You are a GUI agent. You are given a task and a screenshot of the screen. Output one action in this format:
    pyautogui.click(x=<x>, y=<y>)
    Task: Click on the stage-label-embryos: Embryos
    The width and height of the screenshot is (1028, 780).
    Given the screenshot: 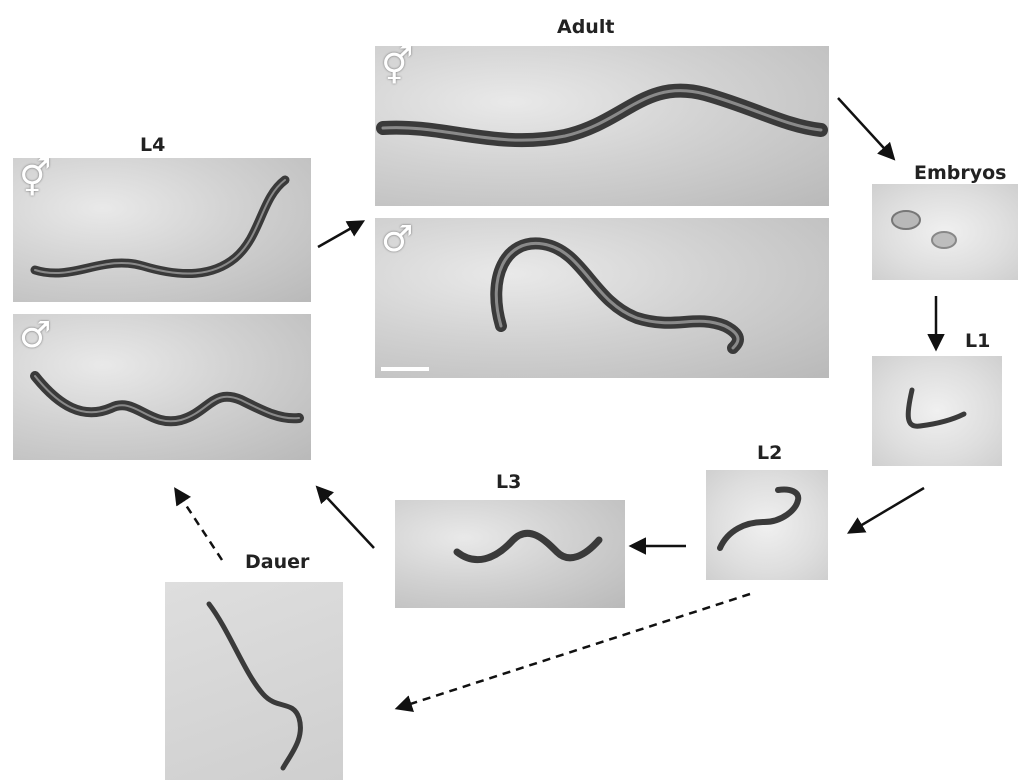 What is the action you would take?
    pyautogui.click(x=960, y=173)
    